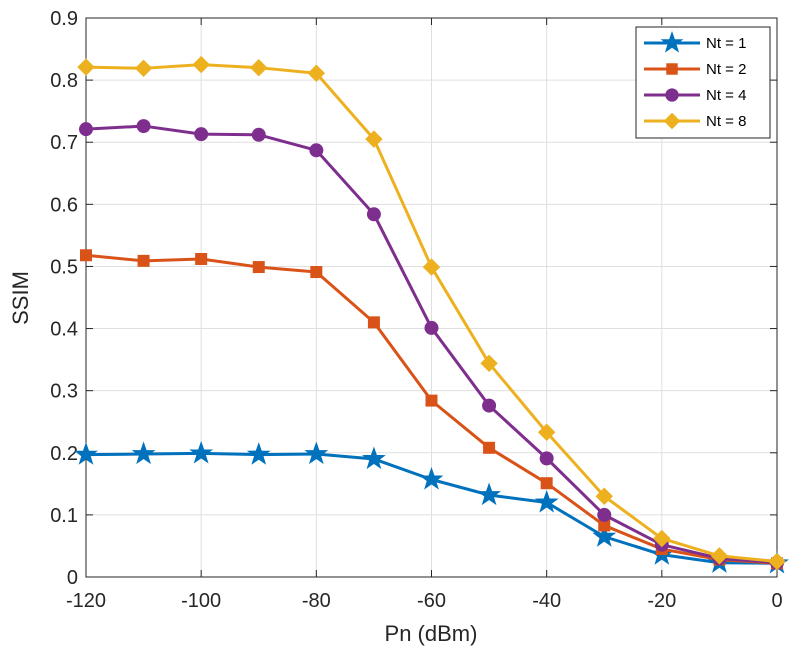  I want to click on y-tick-label: 0.4, so click(64, 330).